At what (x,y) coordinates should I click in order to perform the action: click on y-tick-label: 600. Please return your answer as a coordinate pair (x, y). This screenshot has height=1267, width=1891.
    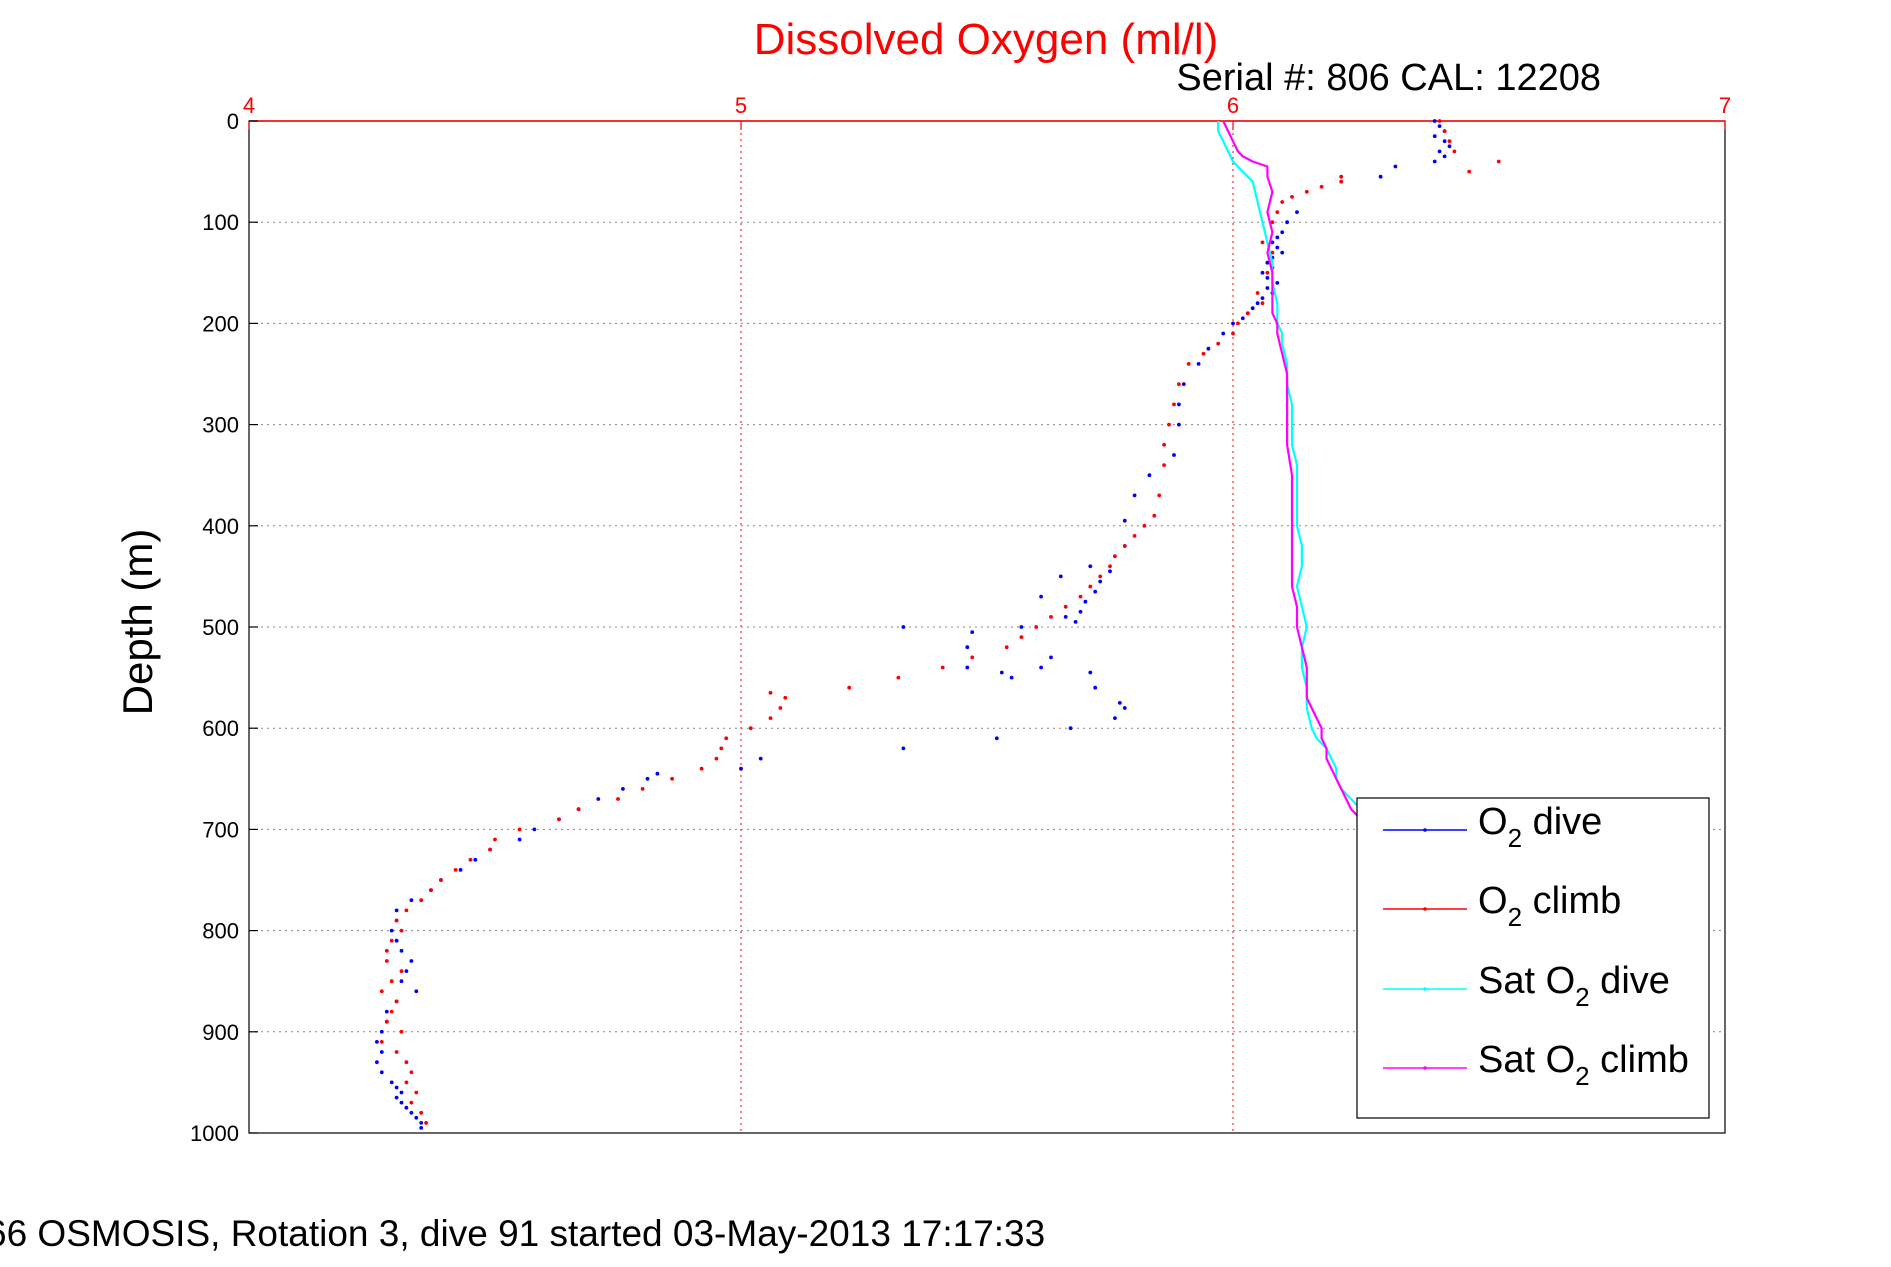
    Looking at the image, I should click on (220, 728).